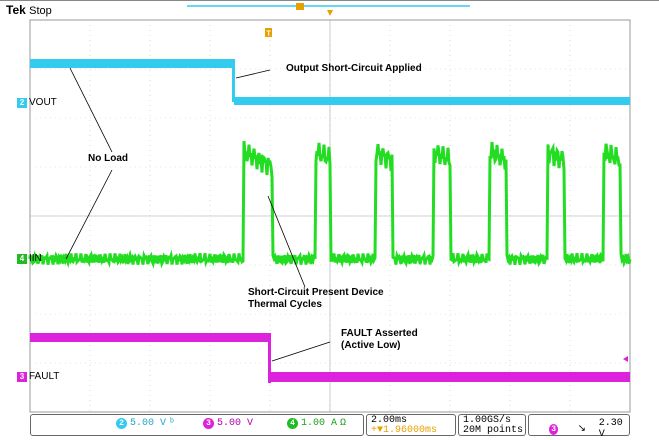 The height and width of the screenshot is (440, 659). I want to click on pointer-thermal-cycles, so click(286, 241).